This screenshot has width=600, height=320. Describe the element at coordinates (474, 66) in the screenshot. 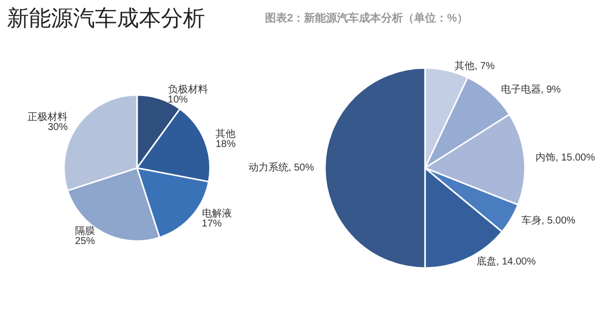

I see `slice-label: 其他, 7%` at that location.